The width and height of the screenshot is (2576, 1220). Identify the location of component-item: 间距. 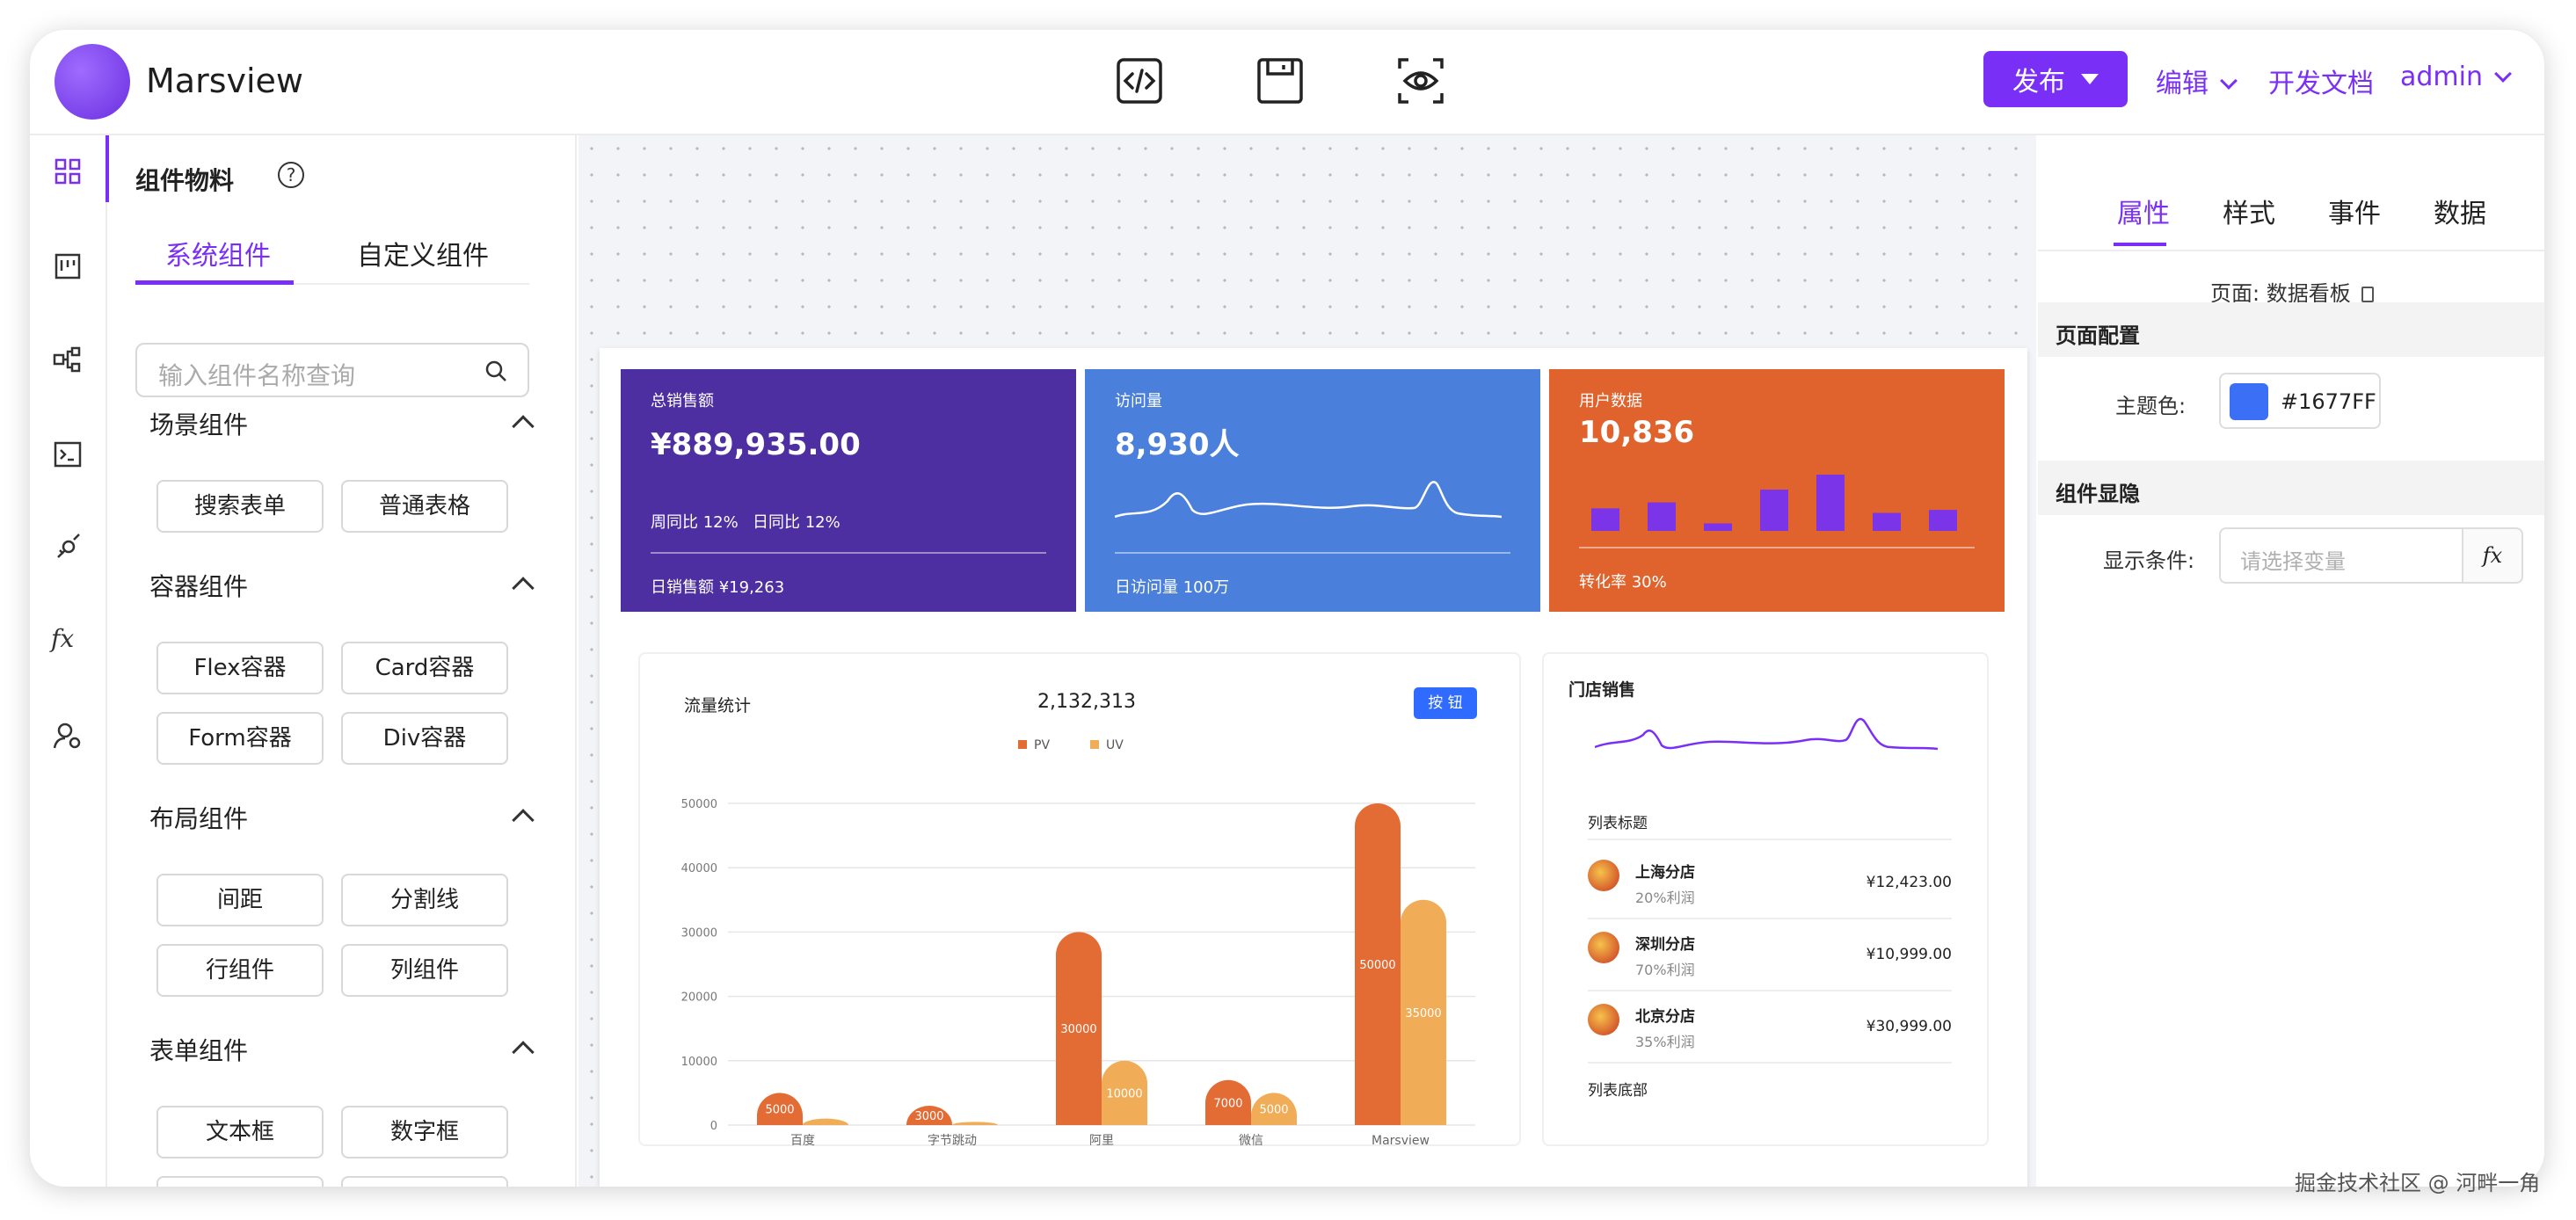
(240, 900).